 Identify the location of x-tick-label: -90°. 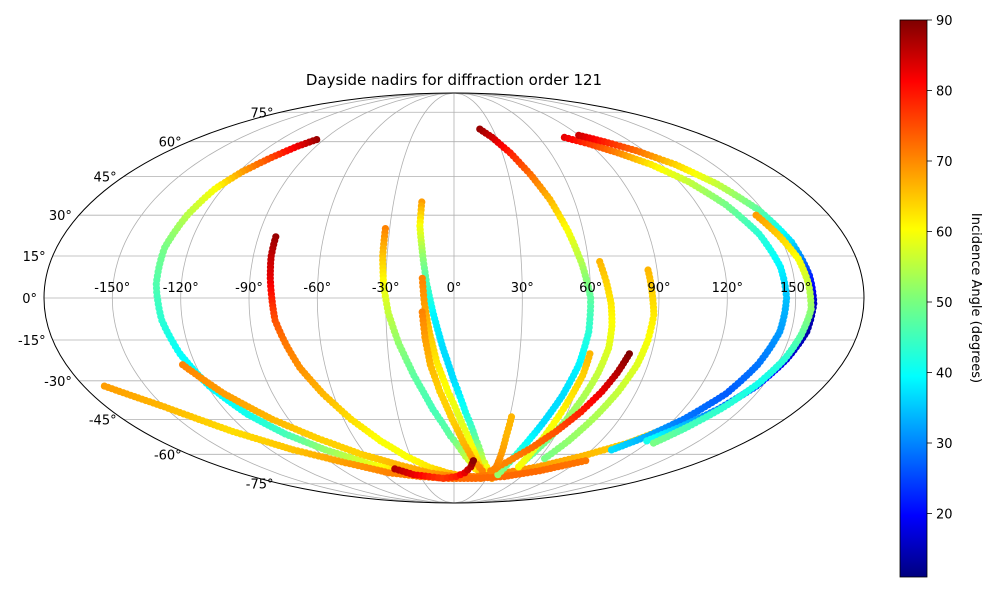
(249, 288).